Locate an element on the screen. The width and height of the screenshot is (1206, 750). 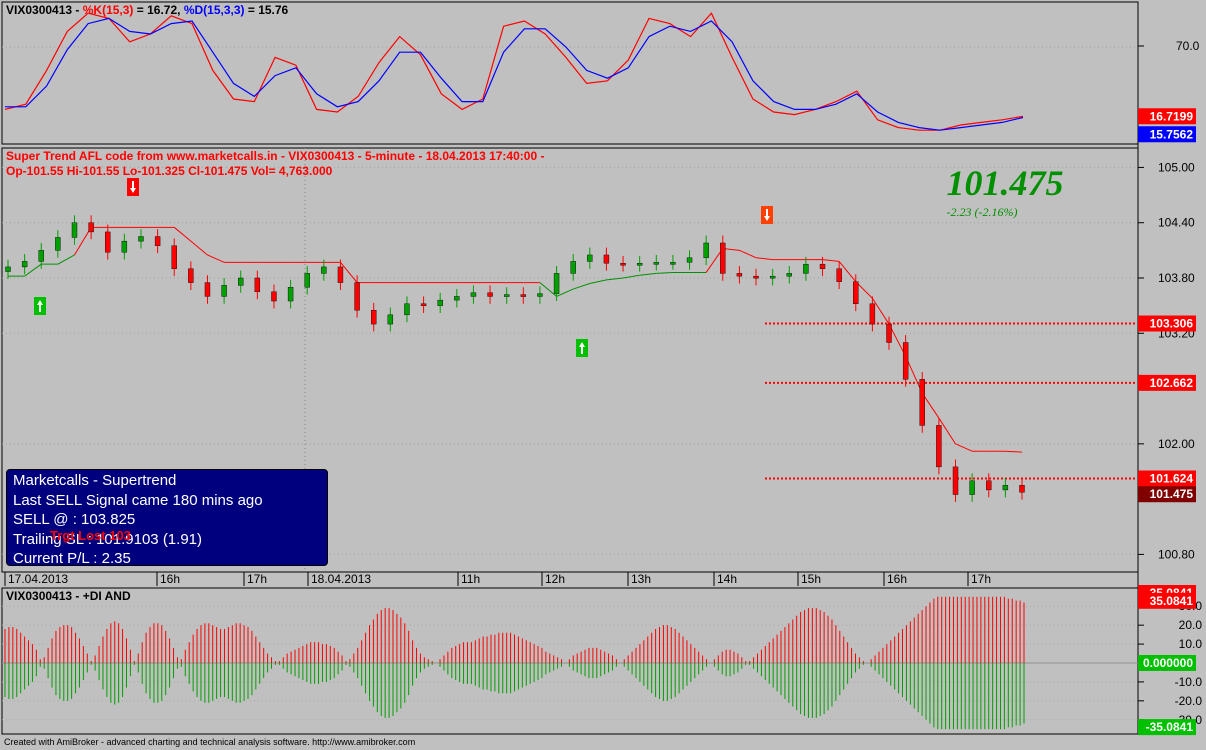
level-tag: 101.624 is located at coordinates (1167, 478).